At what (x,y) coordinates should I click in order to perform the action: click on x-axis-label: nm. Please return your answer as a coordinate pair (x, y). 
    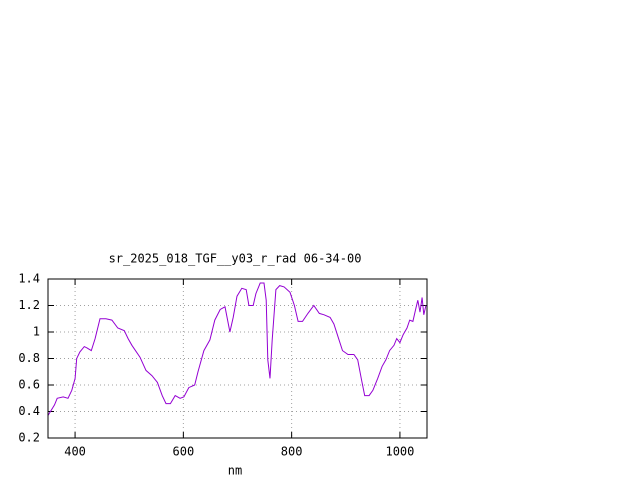
    Looking at the image, I should click on (235, 471).